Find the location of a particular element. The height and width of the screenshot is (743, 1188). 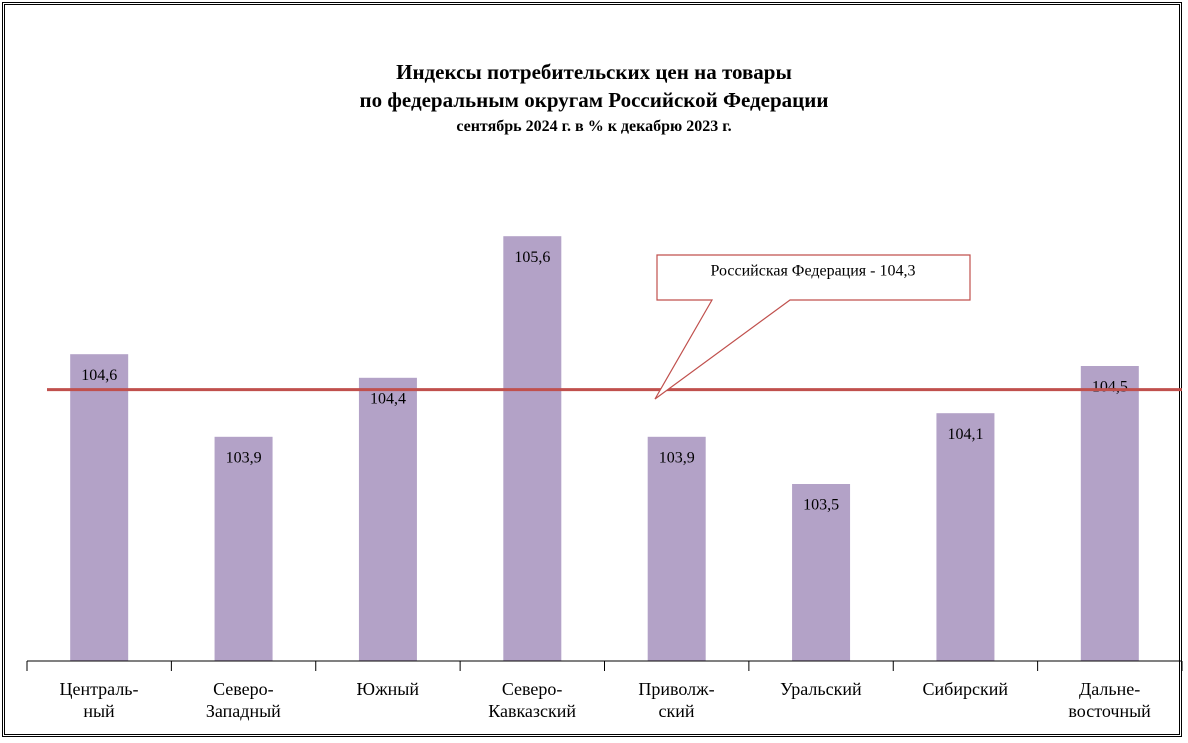

callout: Российская Федерация - 104,3 is located at coordinates (812, 327).